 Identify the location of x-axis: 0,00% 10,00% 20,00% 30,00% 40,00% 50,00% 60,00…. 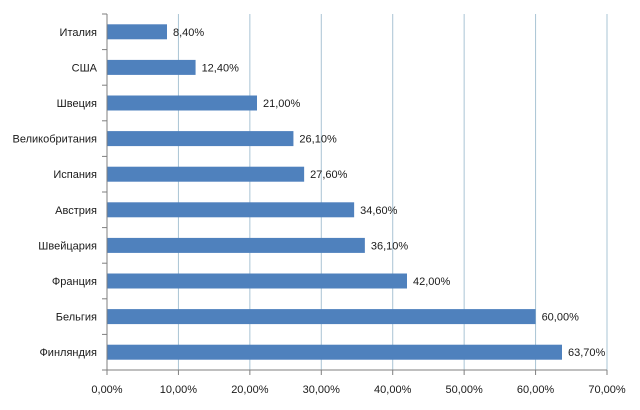
(358, 382).